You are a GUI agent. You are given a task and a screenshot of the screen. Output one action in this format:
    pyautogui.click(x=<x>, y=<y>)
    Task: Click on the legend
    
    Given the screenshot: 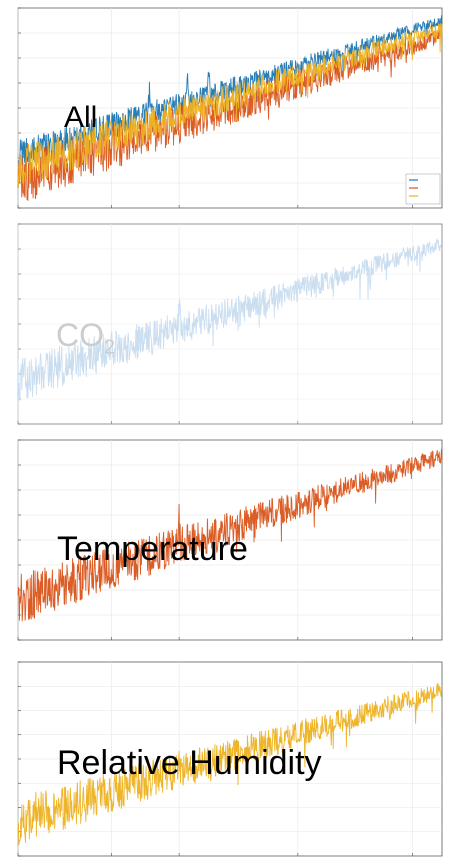 What is the action you would take?
    pyautogui.click(x=423, y=189)
    